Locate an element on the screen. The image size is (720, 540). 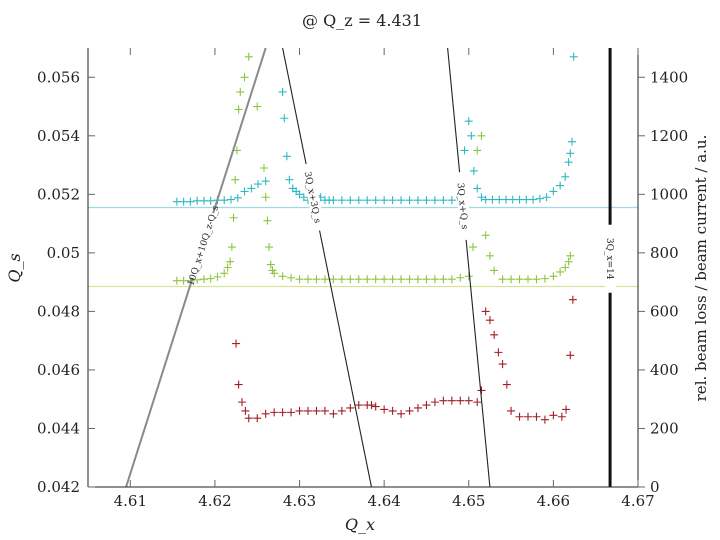
y2-tick-label: 1400 is located at coordinates (669, 77).